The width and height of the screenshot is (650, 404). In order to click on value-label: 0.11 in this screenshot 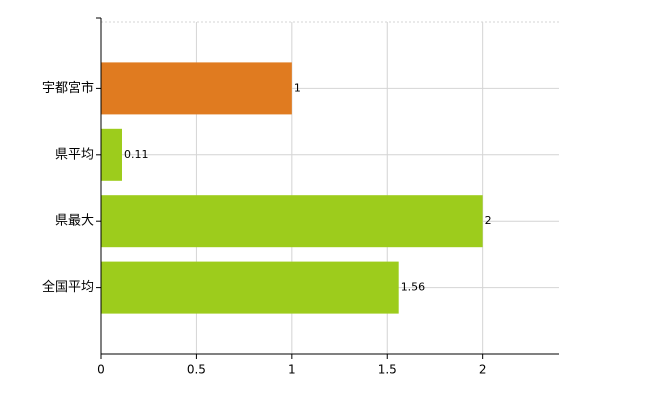, I will do `click(136, 154)`.